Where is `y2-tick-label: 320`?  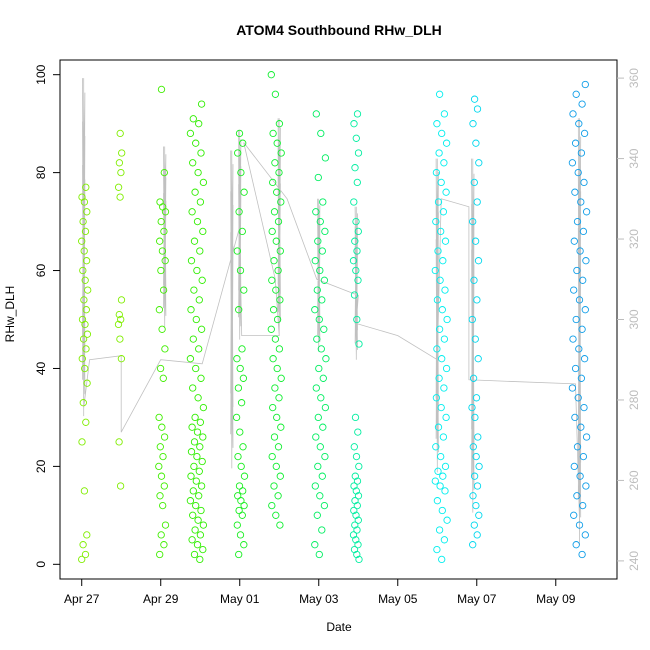
y2-tick-label: 320 is located at coordinates (634, 239).